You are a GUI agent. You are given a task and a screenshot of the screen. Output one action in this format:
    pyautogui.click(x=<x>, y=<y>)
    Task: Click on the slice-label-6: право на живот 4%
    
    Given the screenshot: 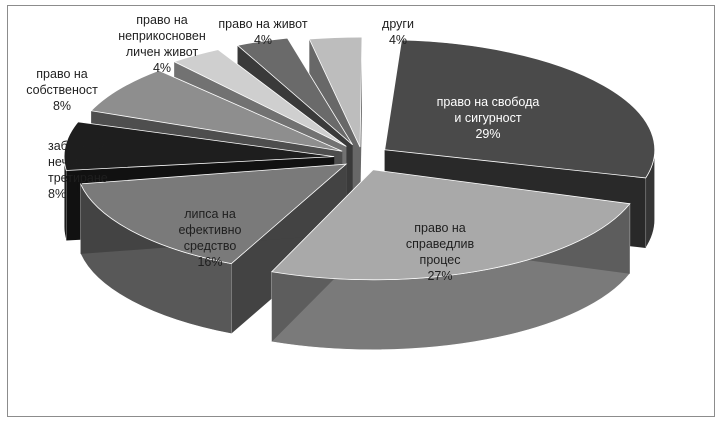 What is the action you would take?
    pyautogui.click(x=262, y=32)
    